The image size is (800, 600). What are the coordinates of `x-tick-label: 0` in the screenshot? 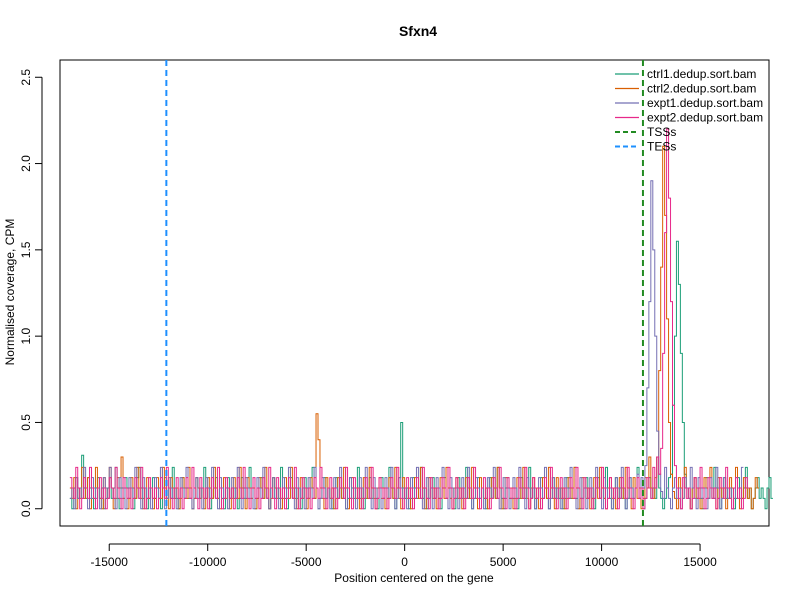 It's located at (404, 562).